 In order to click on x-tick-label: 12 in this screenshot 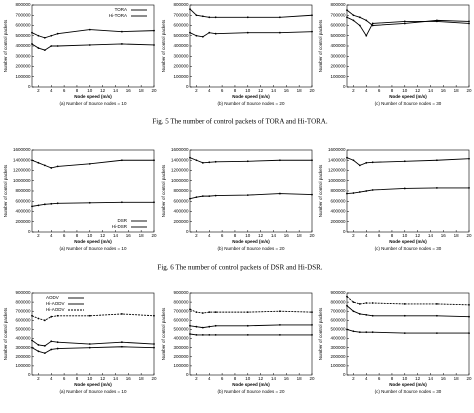, I will do `click(418, 90)`.